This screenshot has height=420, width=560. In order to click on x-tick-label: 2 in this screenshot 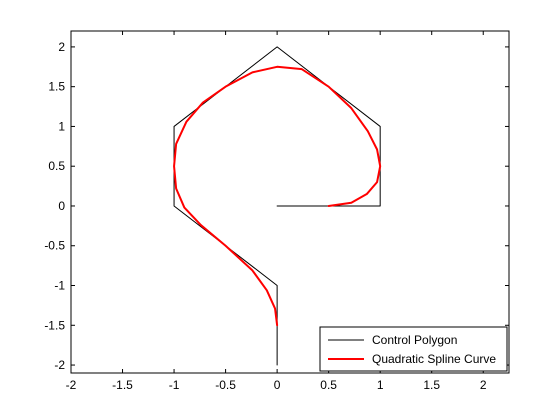, I will do `click(483, 385)`.